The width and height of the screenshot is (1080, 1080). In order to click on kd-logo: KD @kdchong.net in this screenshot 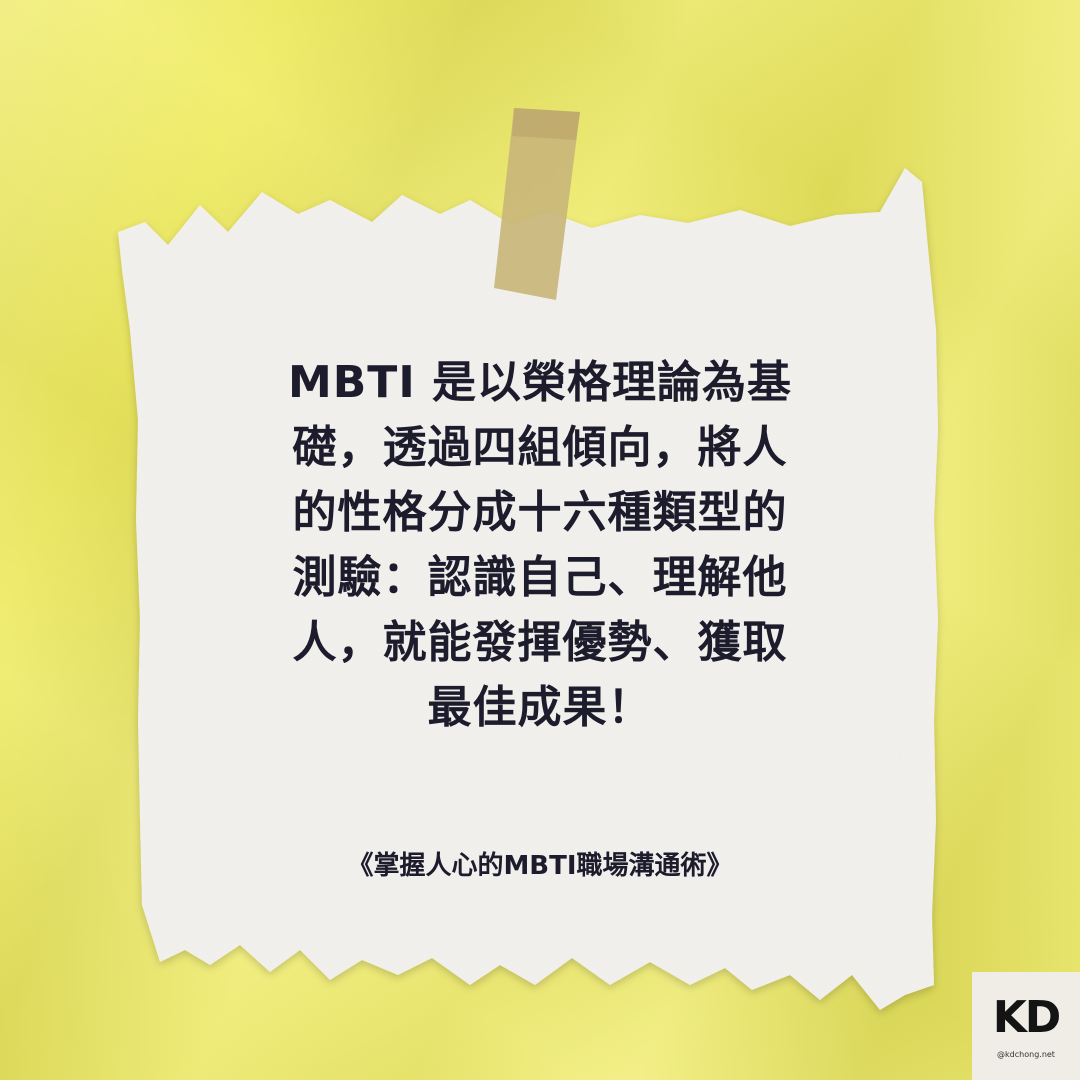, I will do `click(1026, 1026)`.